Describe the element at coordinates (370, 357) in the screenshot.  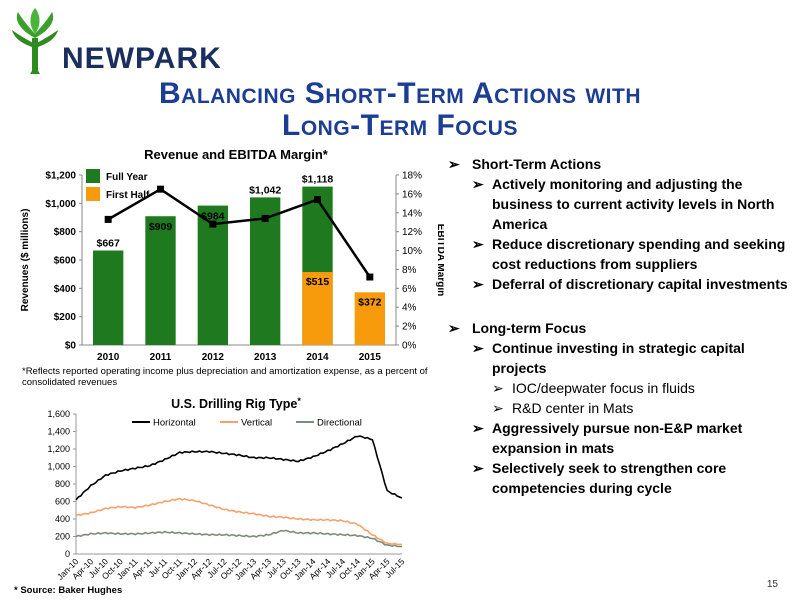
I see `chart1-xtick-label: 2015` at that location.